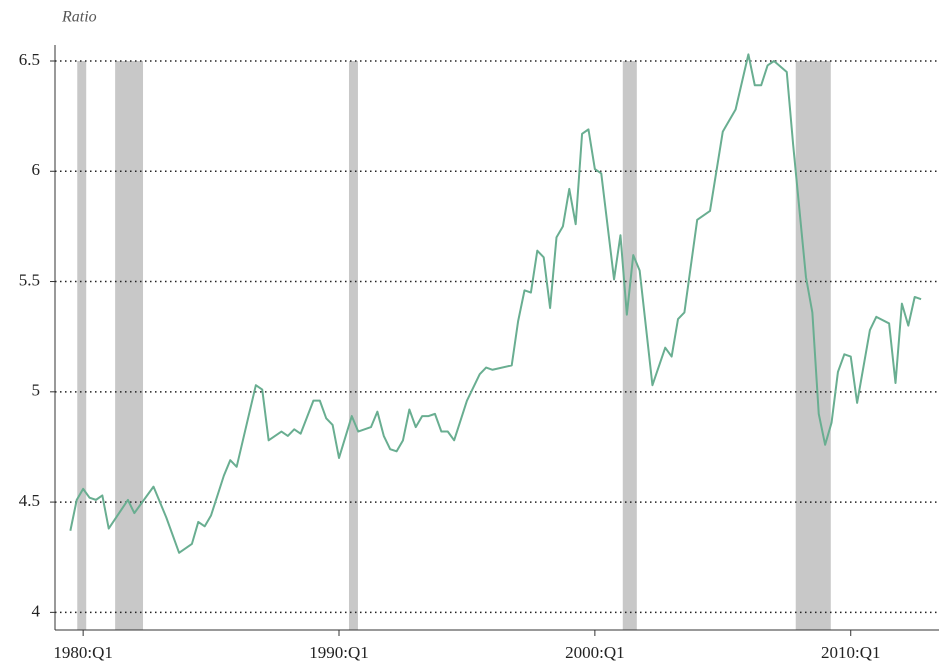  I want to click on x-tick-label: 1990:Q1, so click(339, 652).